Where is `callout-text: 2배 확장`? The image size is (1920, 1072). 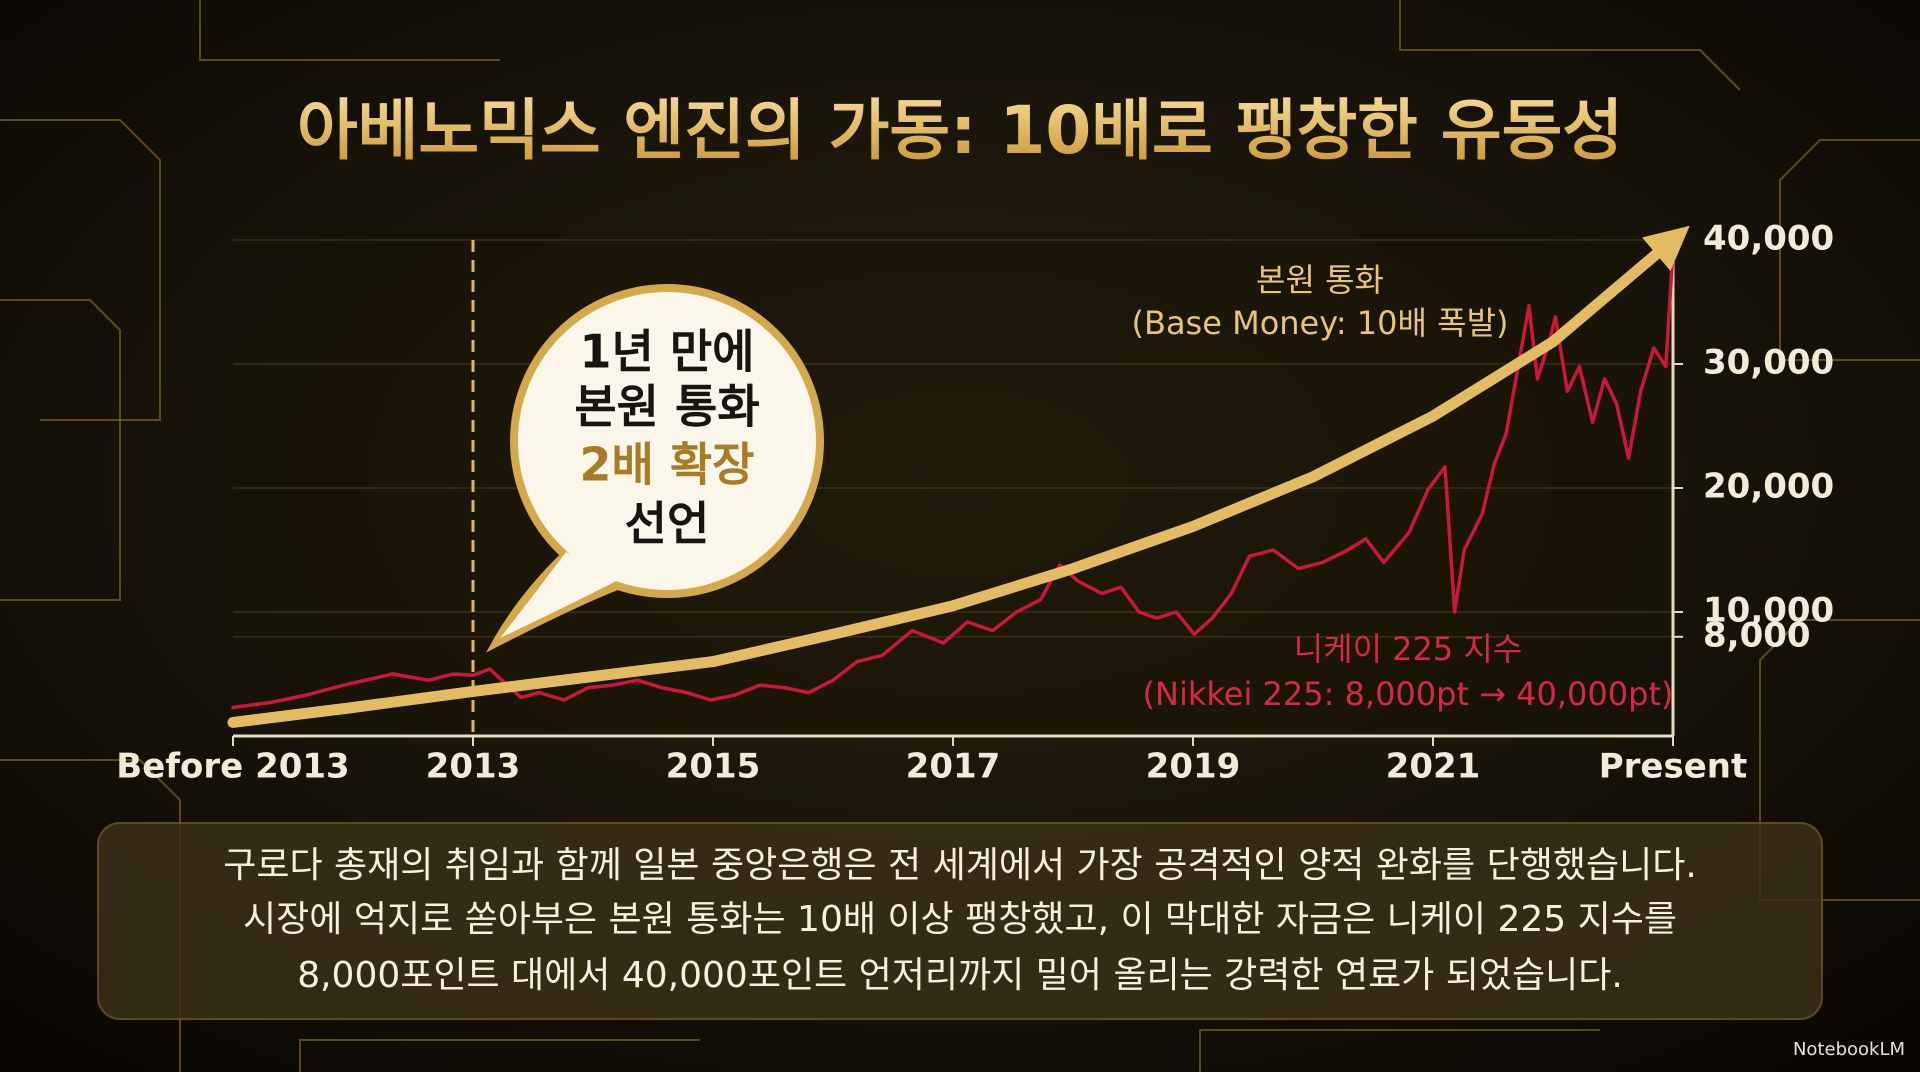 callout-text: 2배 확장 is located at coordinates (667, 465).